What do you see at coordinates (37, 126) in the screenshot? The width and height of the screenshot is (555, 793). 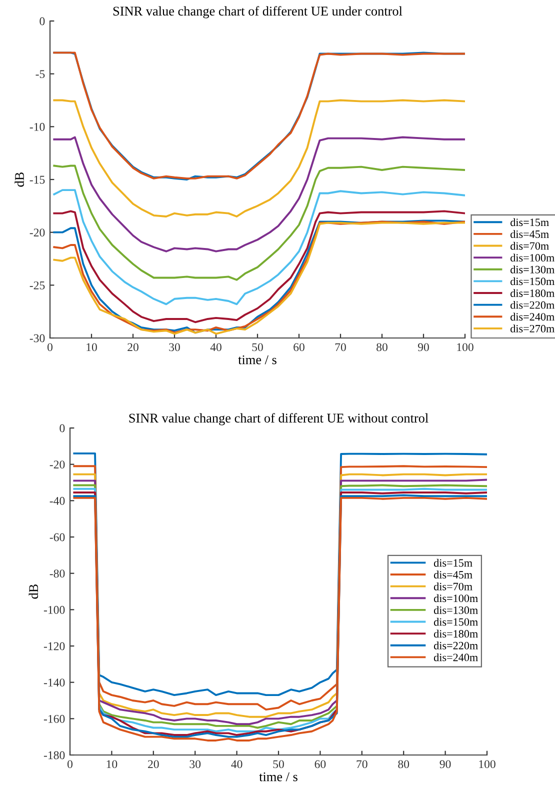 I see `y-tick-label: -10` at bounding box center [37, 126].